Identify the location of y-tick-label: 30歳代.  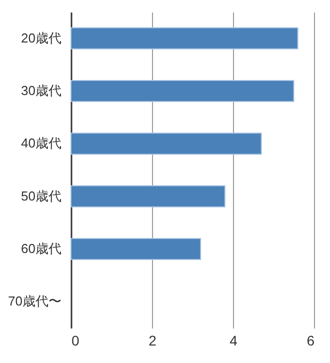
(41, 90).